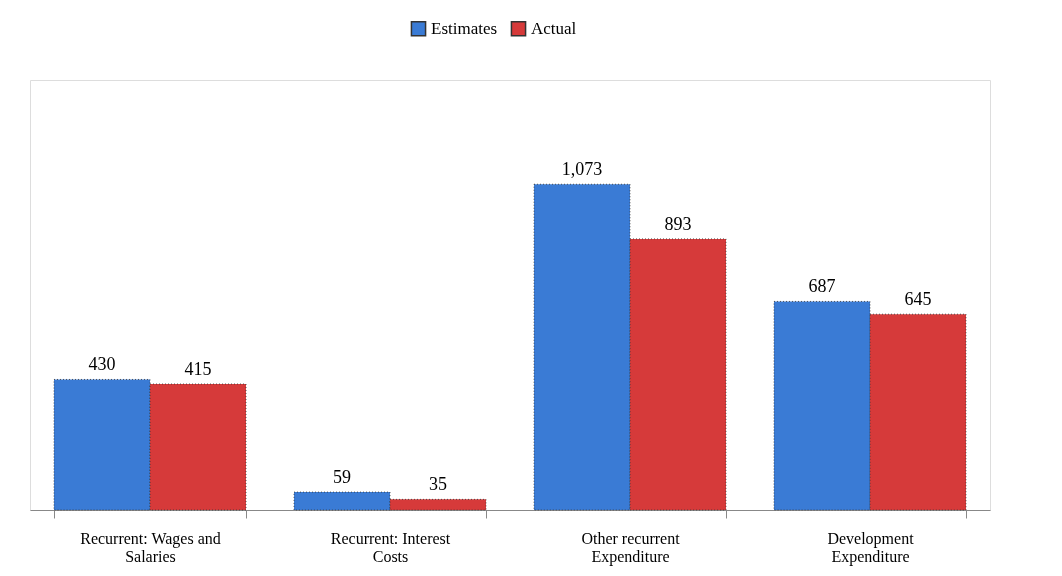 The image size is (1062, 576). Describe the element at coordinates (438, 484) in the screenshot. I see `data-label: 35` at that location.